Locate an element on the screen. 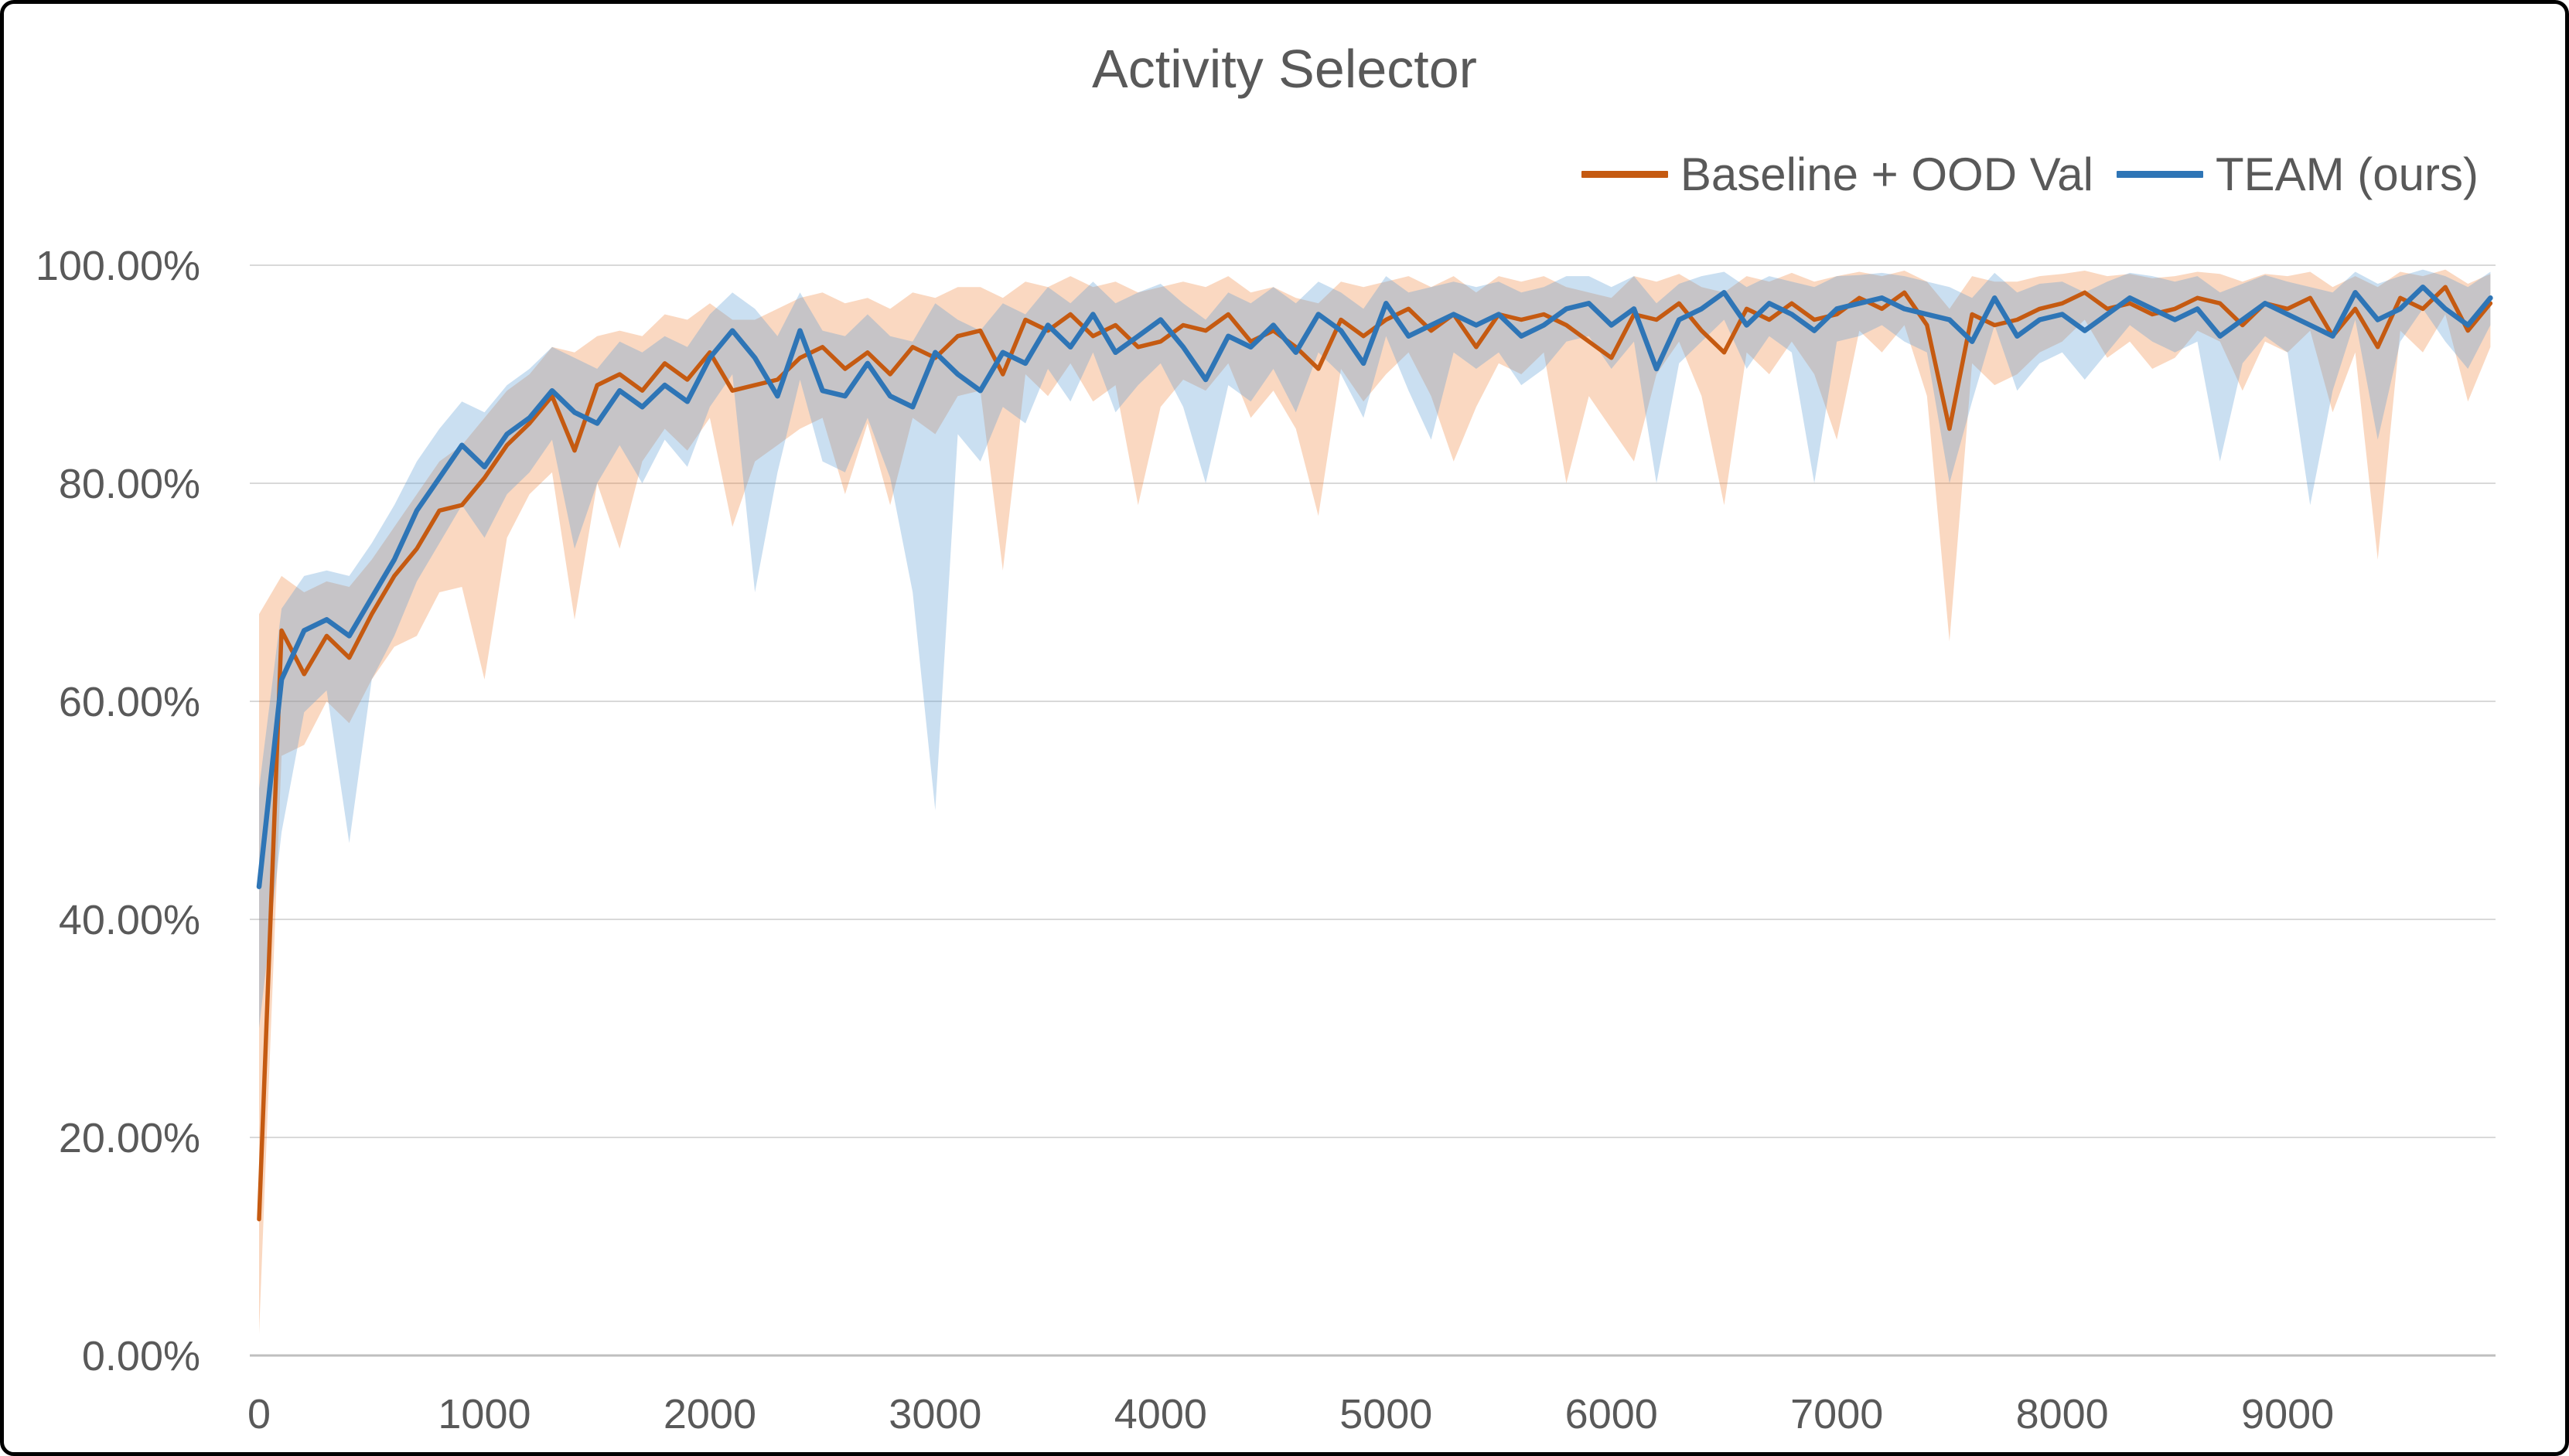 This screenshot has width=2569, height=1456. y-tick-label: 0.00% is located at coordinates (141, 1356).